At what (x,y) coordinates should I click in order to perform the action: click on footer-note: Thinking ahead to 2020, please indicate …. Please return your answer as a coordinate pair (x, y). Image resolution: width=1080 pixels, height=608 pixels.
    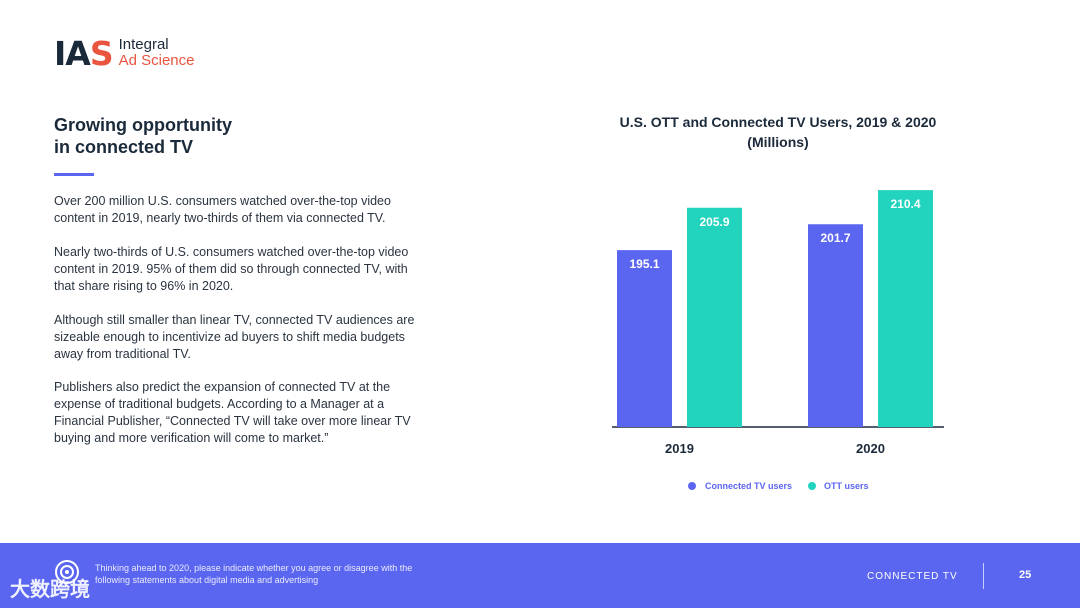
    Looking at the image, I should click on (254, 574).